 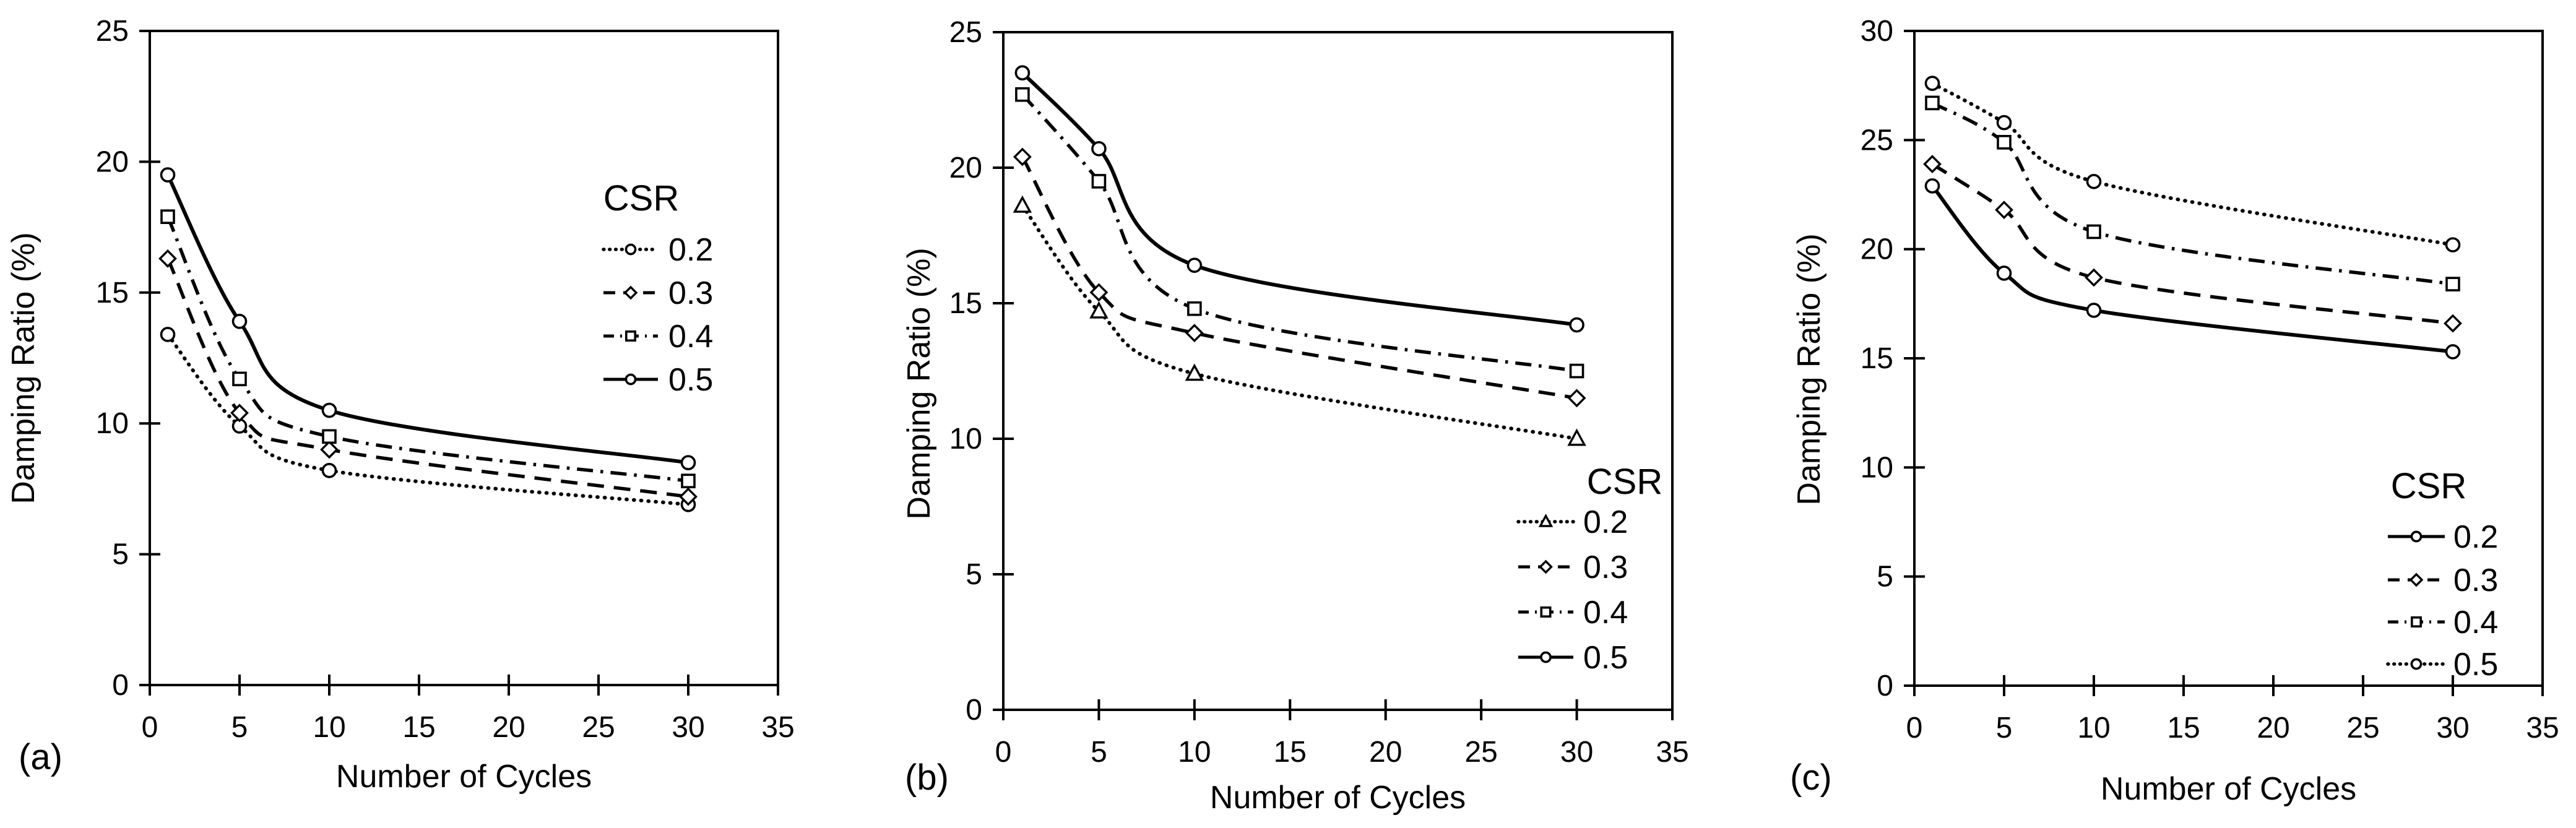 I want to click on series-line-csr-0.4, so click(x=2192, y=194).